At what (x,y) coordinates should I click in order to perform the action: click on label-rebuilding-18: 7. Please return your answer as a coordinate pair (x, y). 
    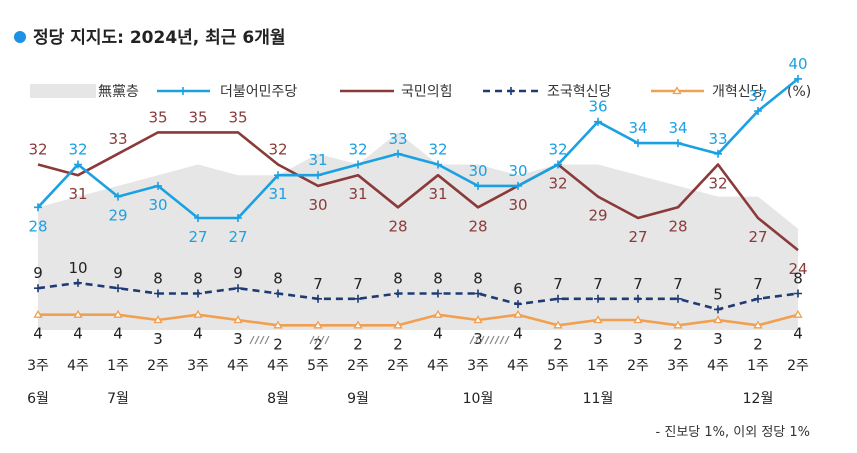
    Looking at the image, I should click on (758, 284).